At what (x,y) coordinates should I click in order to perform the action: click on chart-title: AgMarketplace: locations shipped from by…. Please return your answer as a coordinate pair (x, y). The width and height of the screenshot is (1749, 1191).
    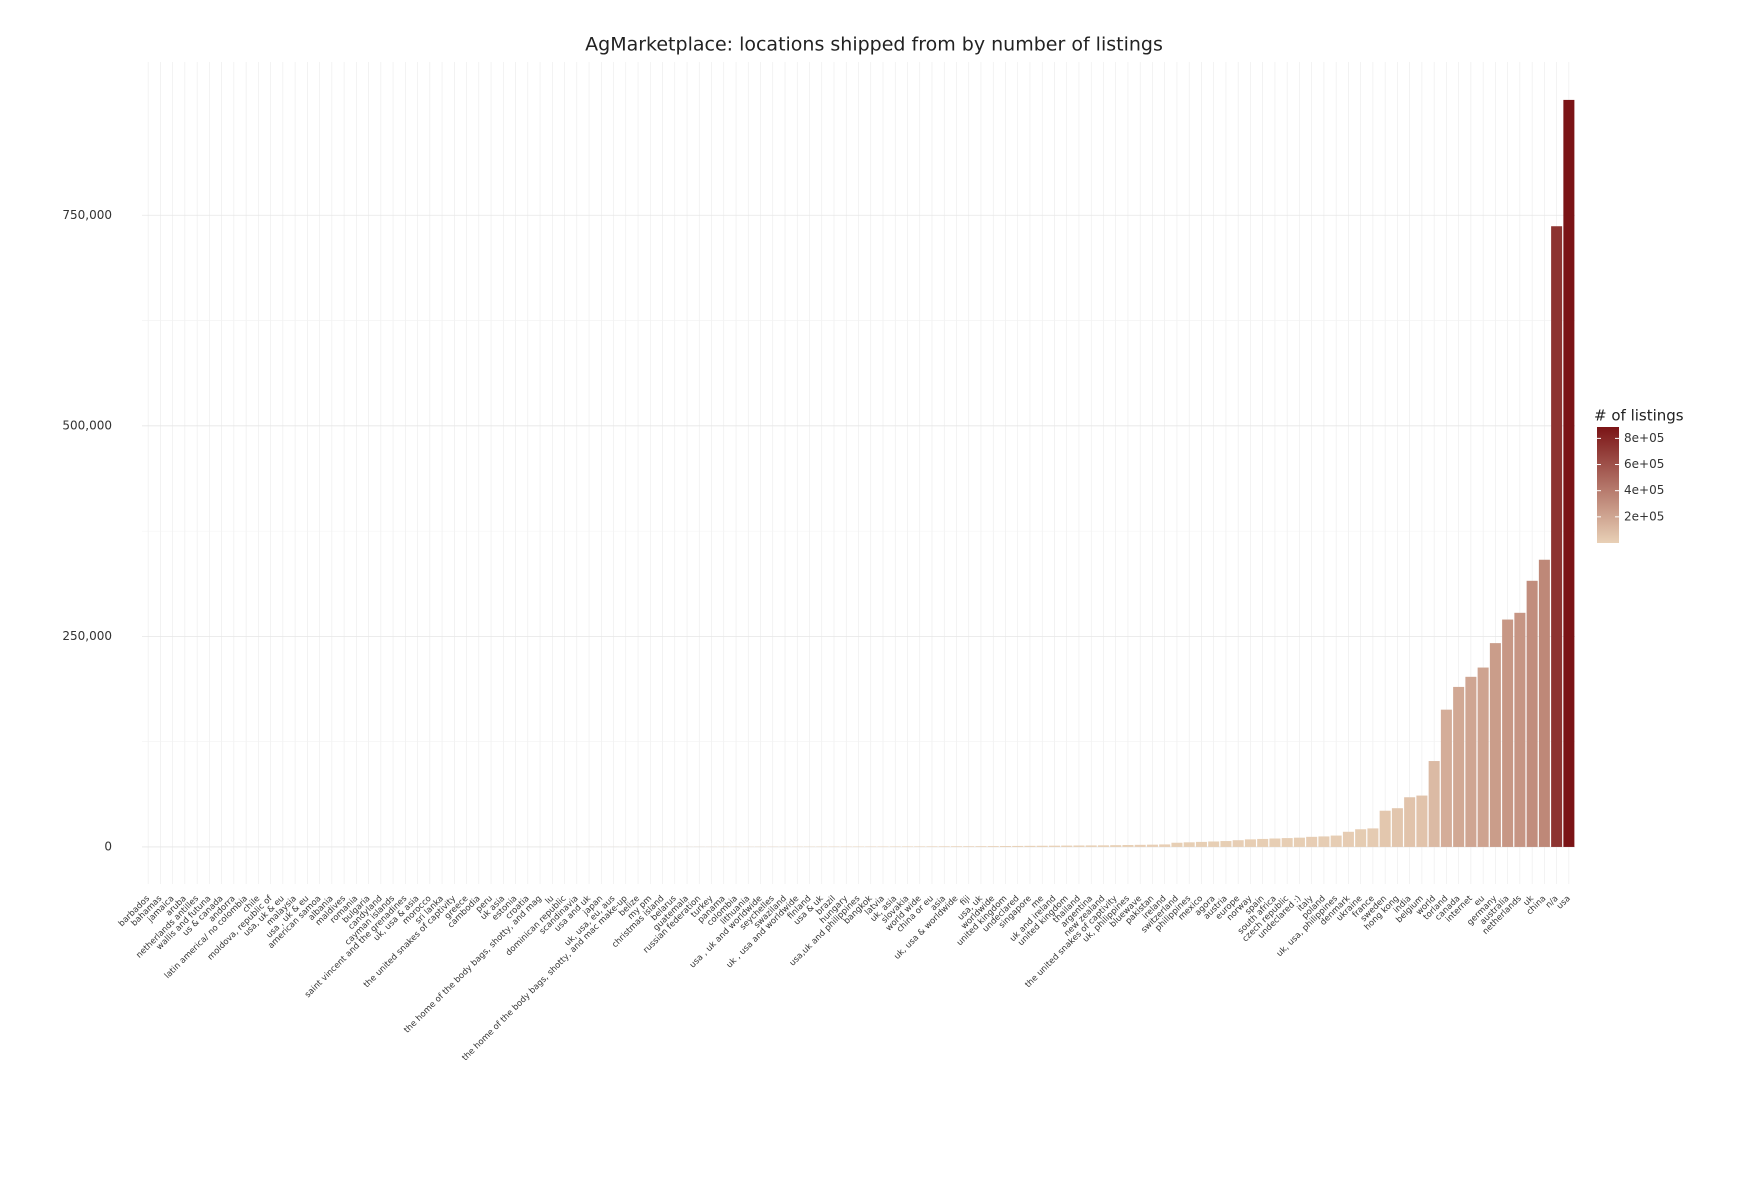
    Looking at the image, I should click on (874, 45).